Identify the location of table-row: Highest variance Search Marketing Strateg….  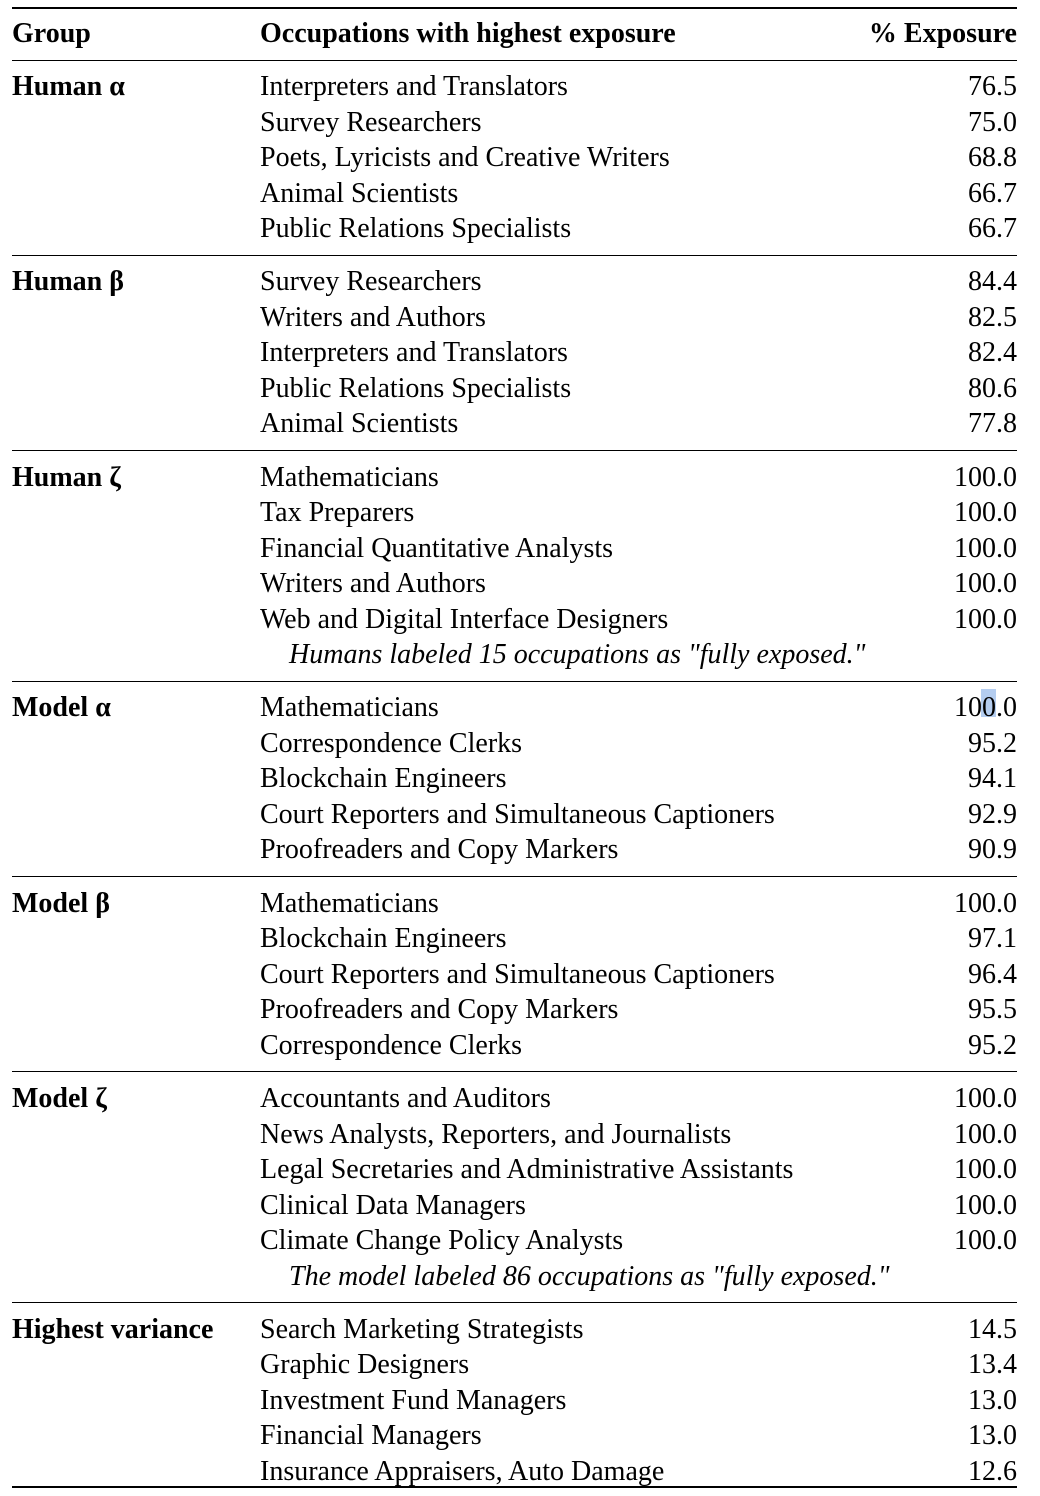
(520, 1330).